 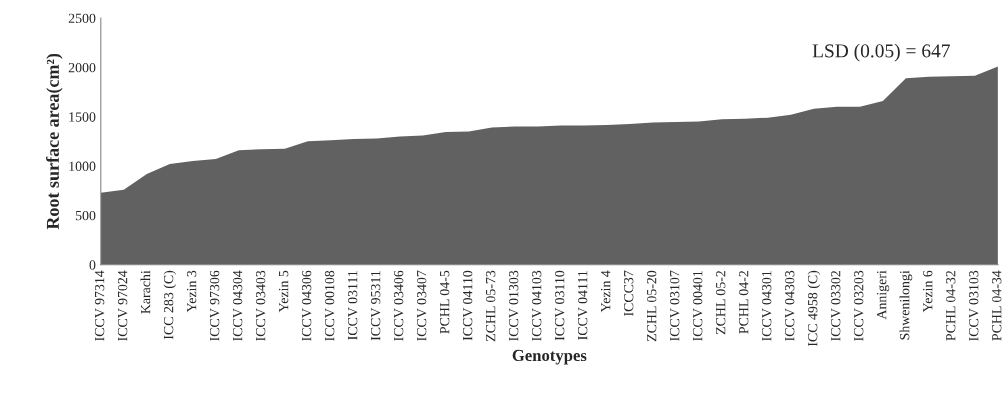 I want to click on x-tick-label: ICCV 04301, so click(x=766, y=306).